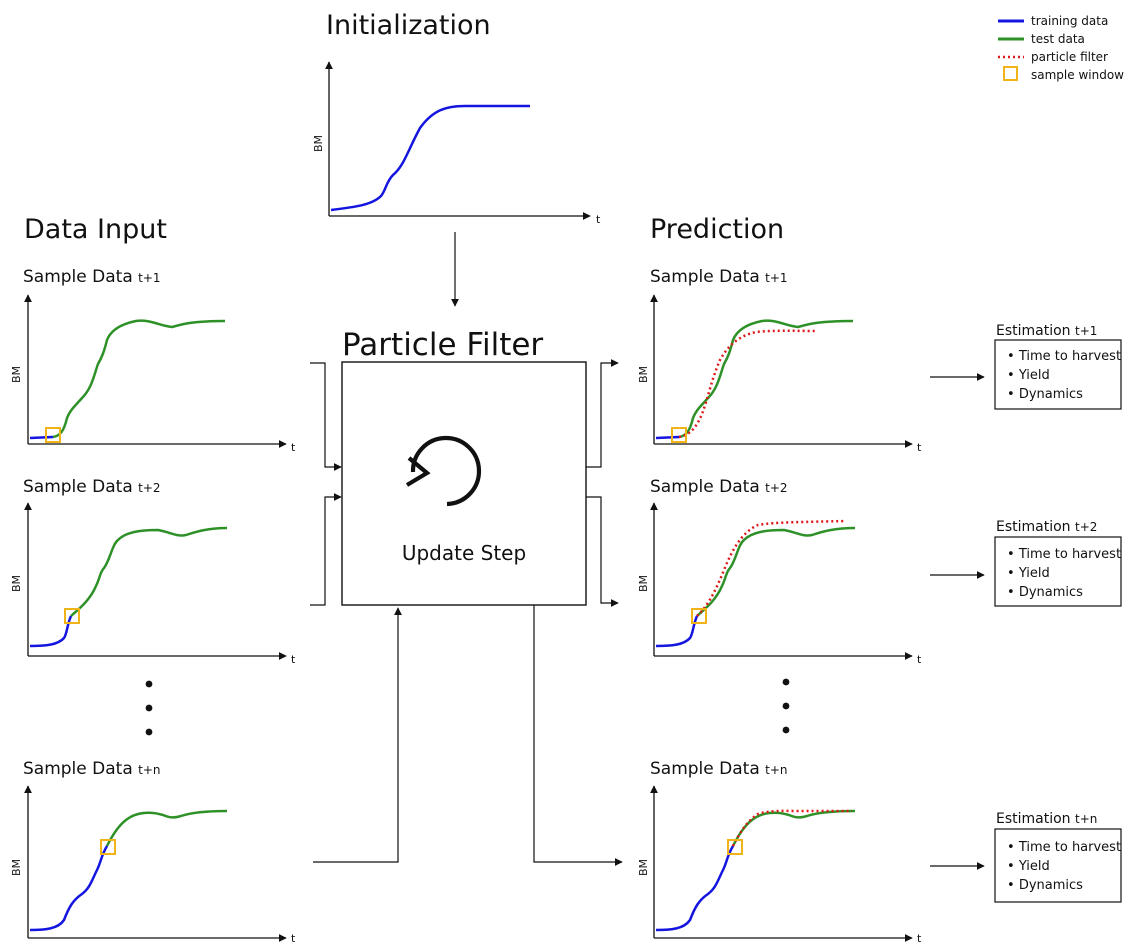 Image resolution: width=1128 pixels, height=942 pixels. I want to click on legend-window-swatch, so click(1010, 73).